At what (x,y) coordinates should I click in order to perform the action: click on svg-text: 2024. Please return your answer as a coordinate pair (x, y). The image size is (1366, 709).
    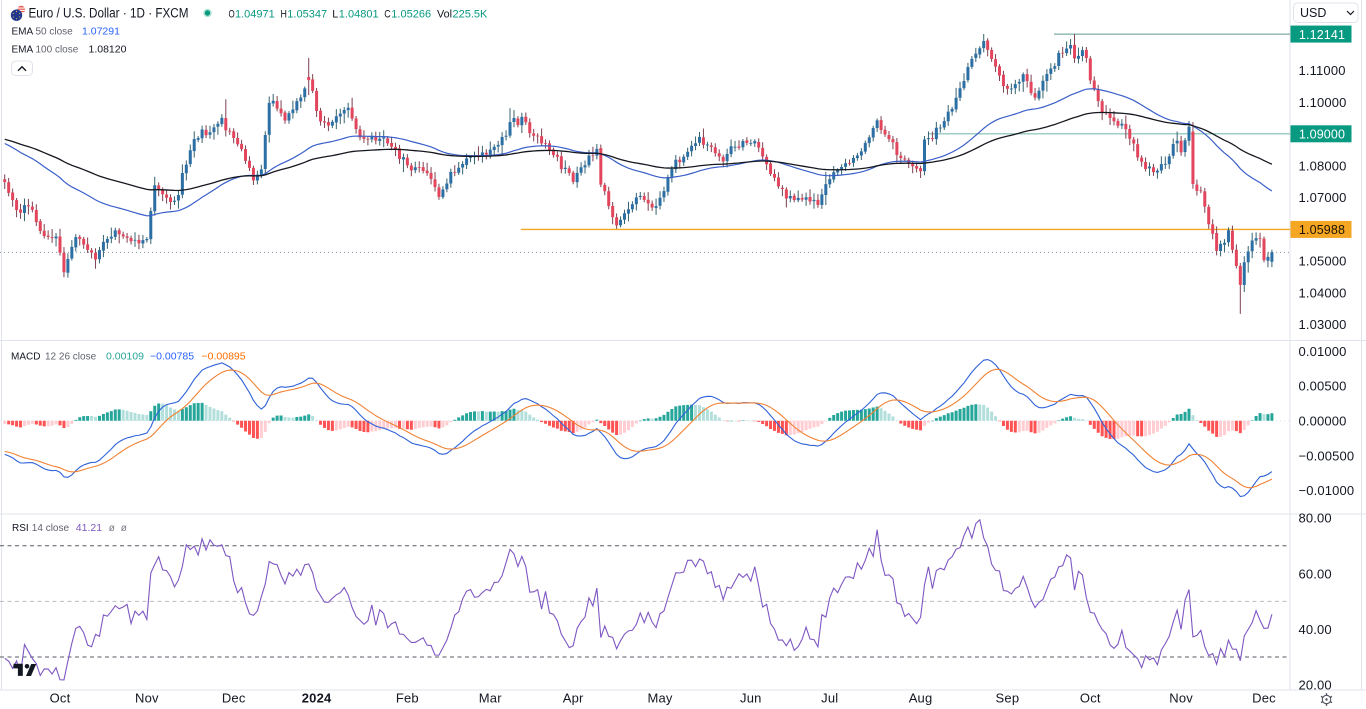
    Looking at the image, I should click on (317, 698).